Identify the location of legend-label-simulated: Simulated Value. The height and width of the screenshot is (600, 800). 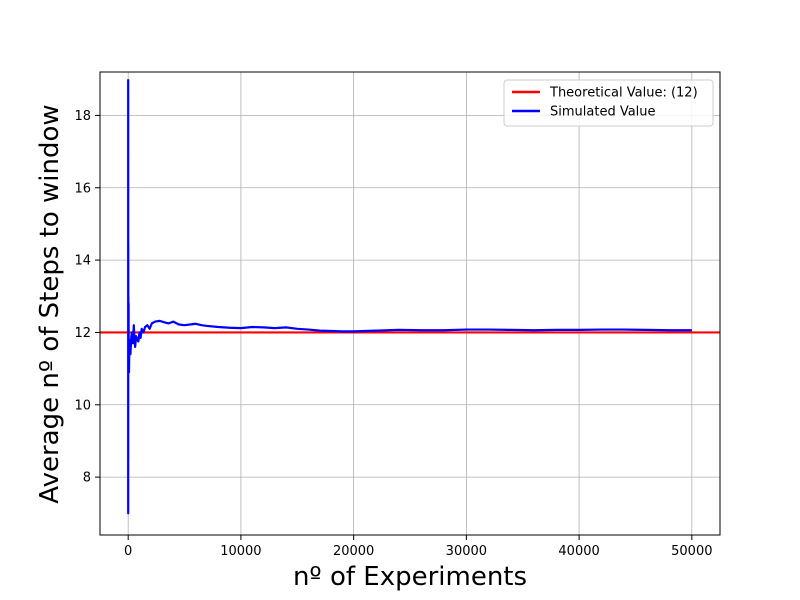
(603, 112).